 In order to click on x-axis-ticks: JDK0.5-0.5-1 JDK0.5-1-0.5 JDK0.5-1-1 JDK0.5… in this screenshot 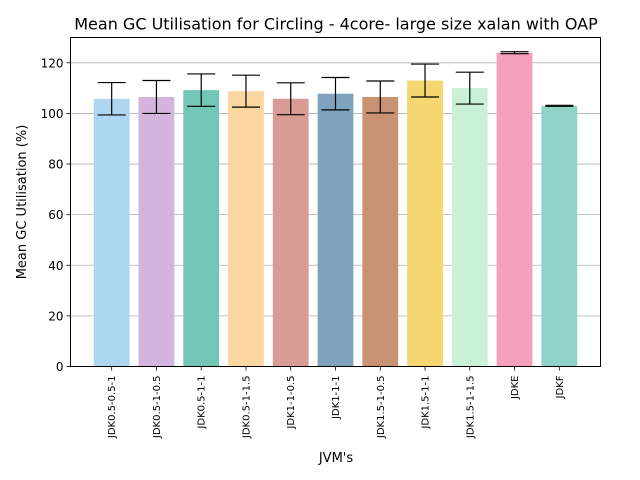, I will do `click(336, 403)`.